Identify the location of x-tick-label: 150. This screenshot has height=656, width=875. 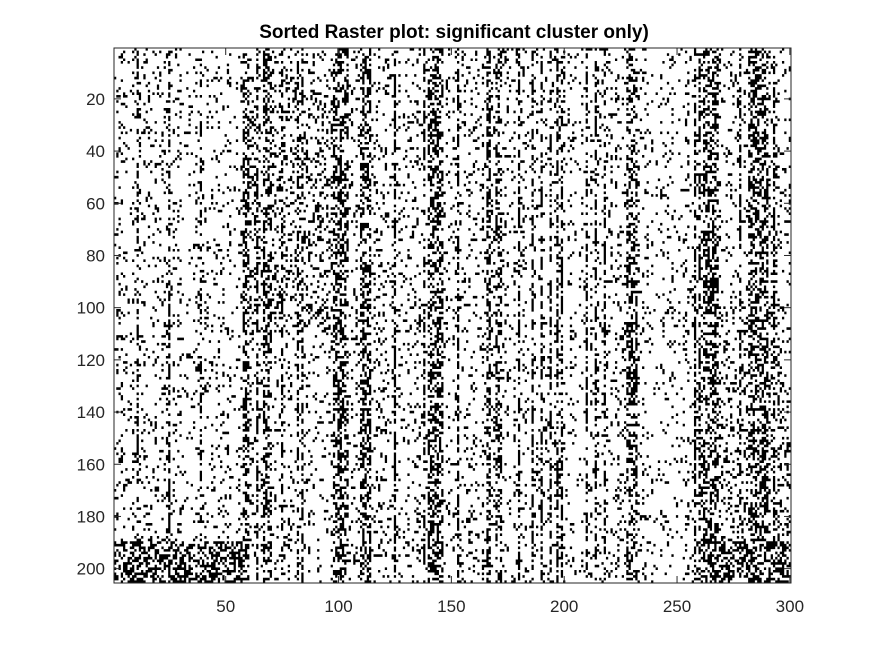
(451, 606).